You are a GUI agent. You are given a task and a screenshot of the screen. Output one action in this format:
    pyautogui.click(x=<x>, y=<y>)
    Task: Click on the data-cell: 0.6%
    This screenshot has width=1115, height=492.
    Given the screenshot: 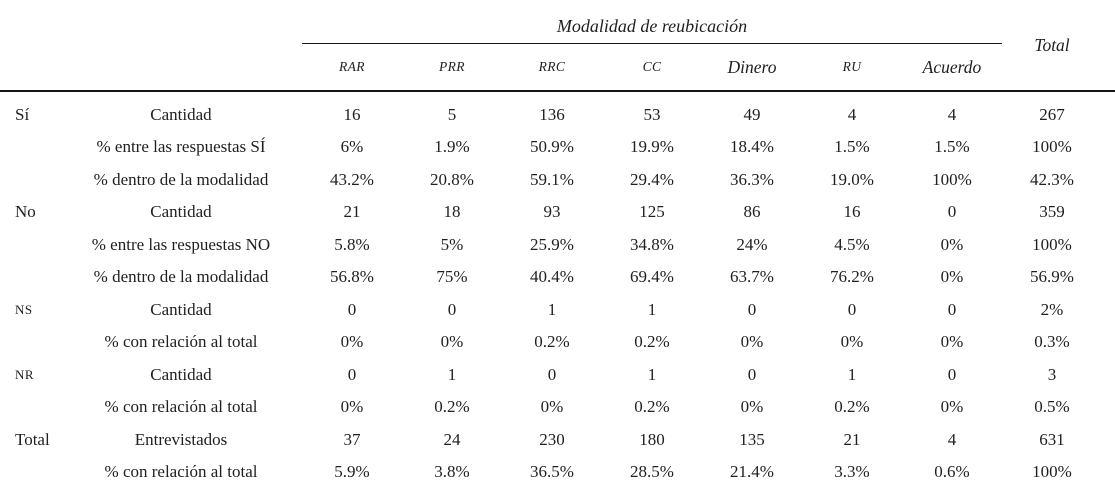 What is the action you would take?
    pyautogui.click(x=952, y=472)
    